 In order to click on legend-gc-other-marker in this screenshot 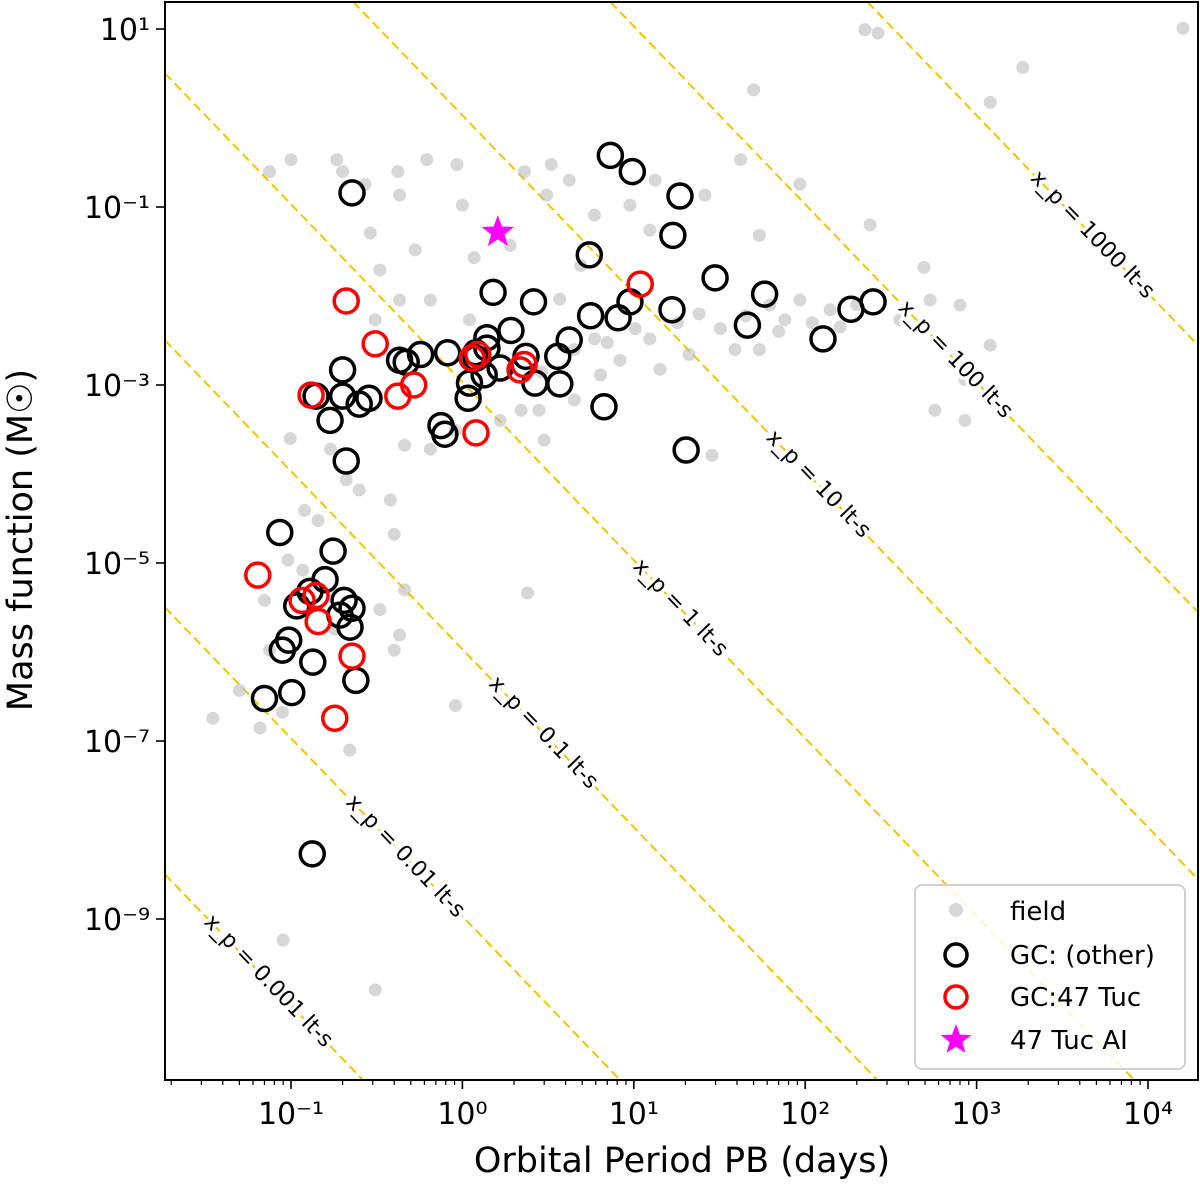, I will do `click(956, 955)`.